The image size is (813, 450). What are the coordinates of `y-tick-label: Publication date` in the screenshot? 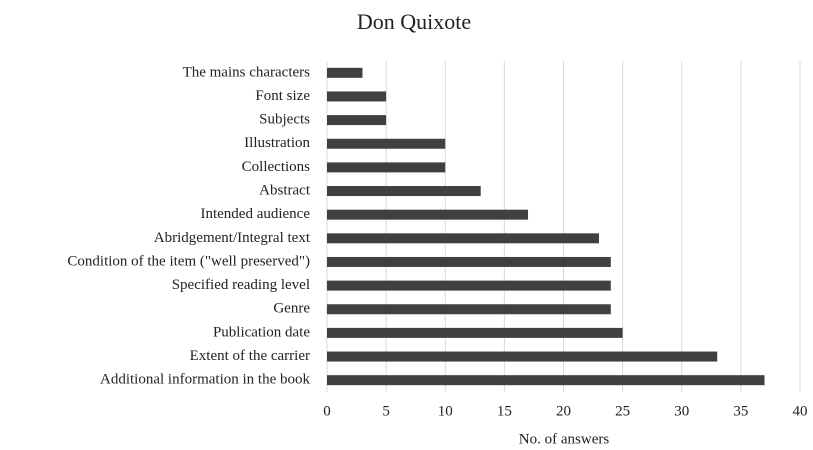 It's located at (261, 332).